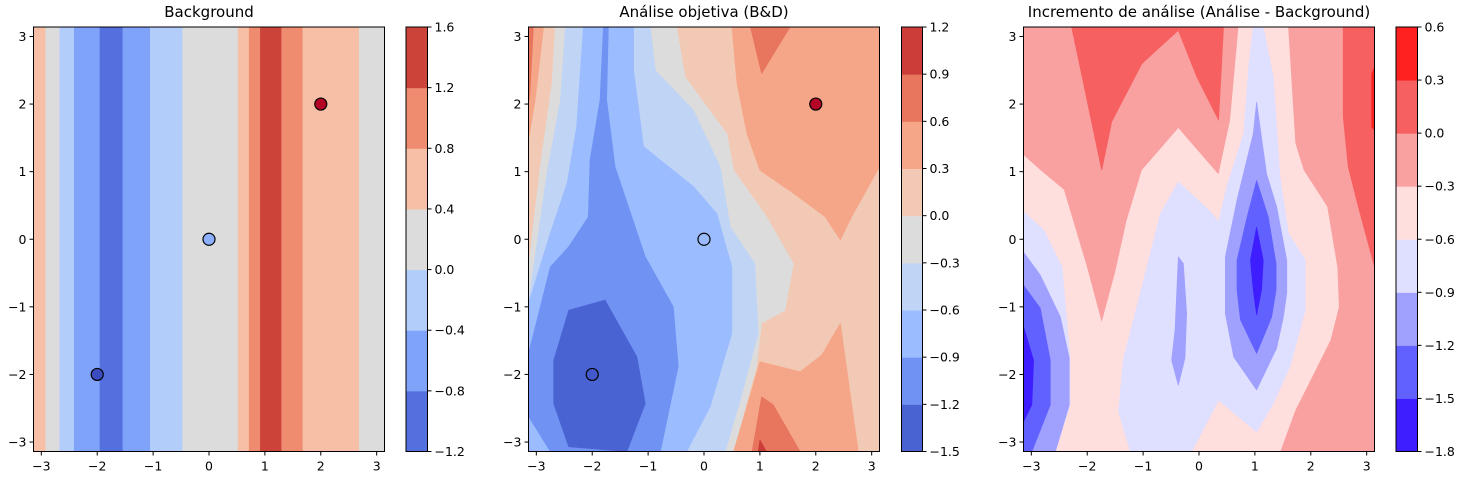 The image size is (1466, 479). What do you see at coordinates (1007, 374) in the screenshot?
I see `y-tick-label: −2` at bounding box center [1007, 374].